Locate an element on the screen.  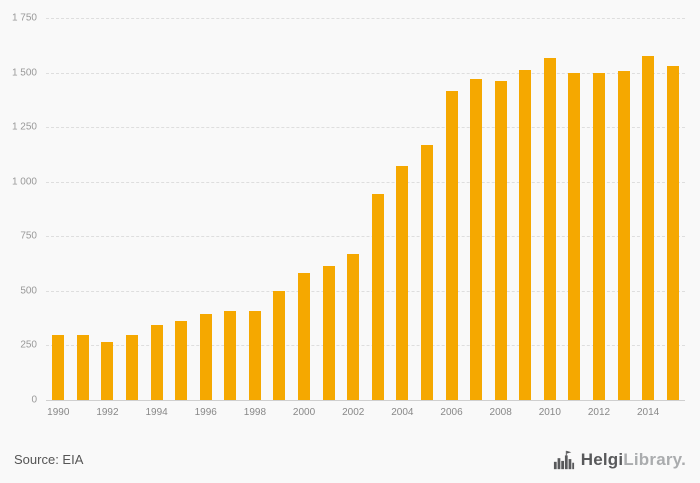
x-tick-label: 1992 is located at coordinates (107, 412).